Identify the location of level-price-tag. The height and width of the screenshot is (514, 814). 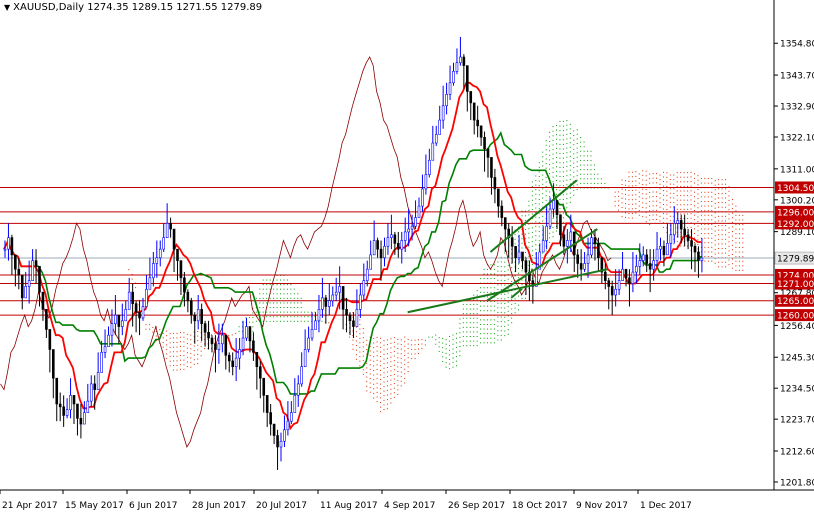
(794, 187).